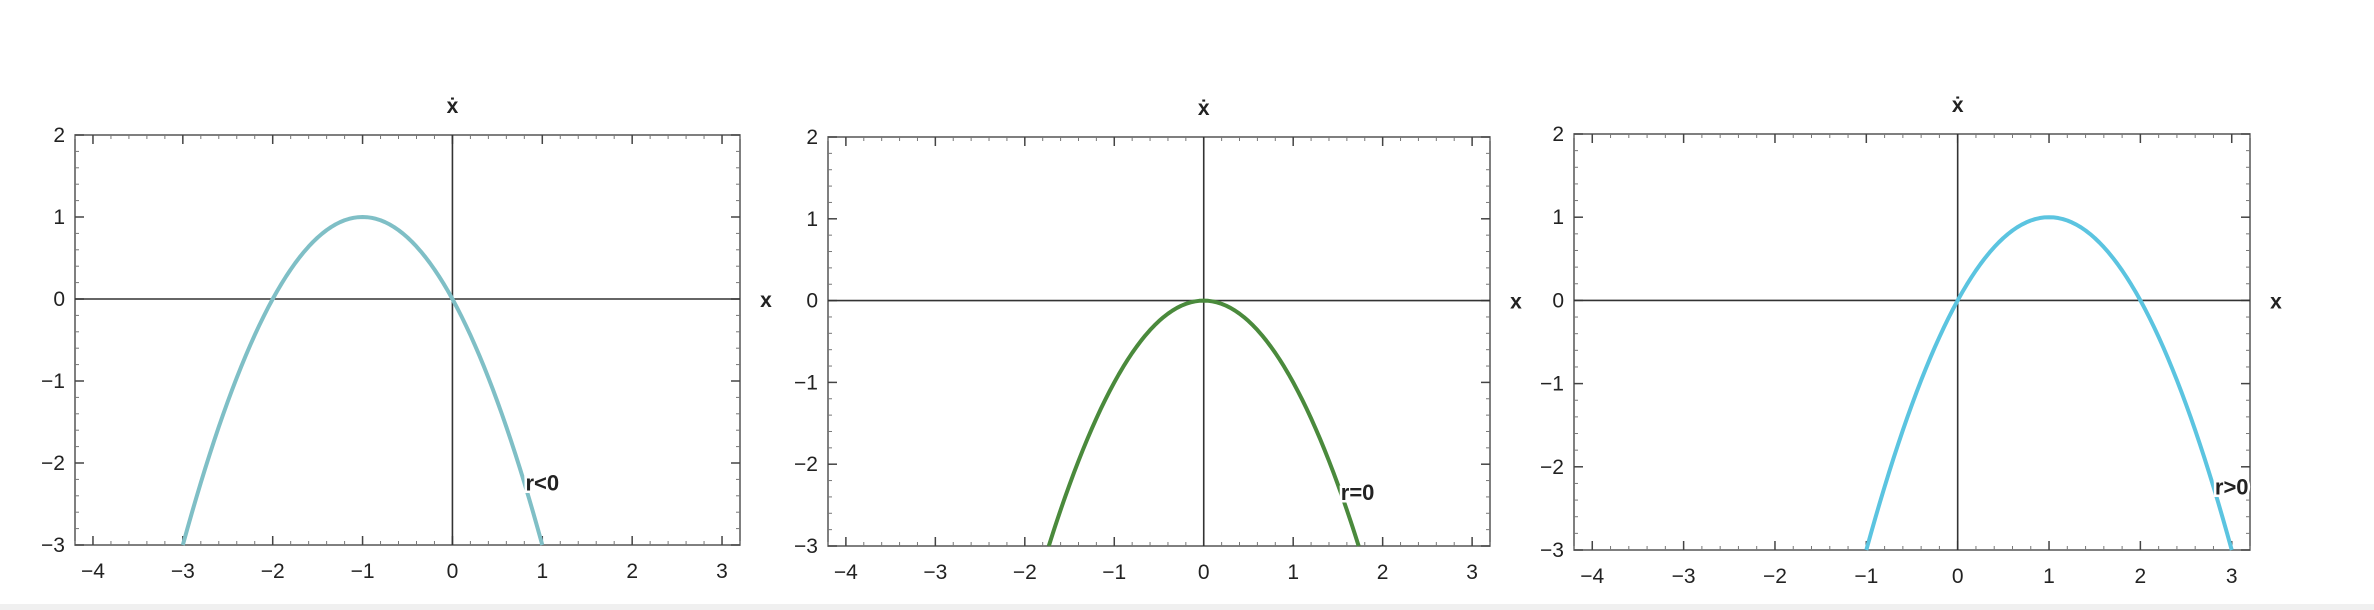  Describe the element at coordinates (542, 483) in the screenshot. I see `curve-annotation: r<0` at that location.